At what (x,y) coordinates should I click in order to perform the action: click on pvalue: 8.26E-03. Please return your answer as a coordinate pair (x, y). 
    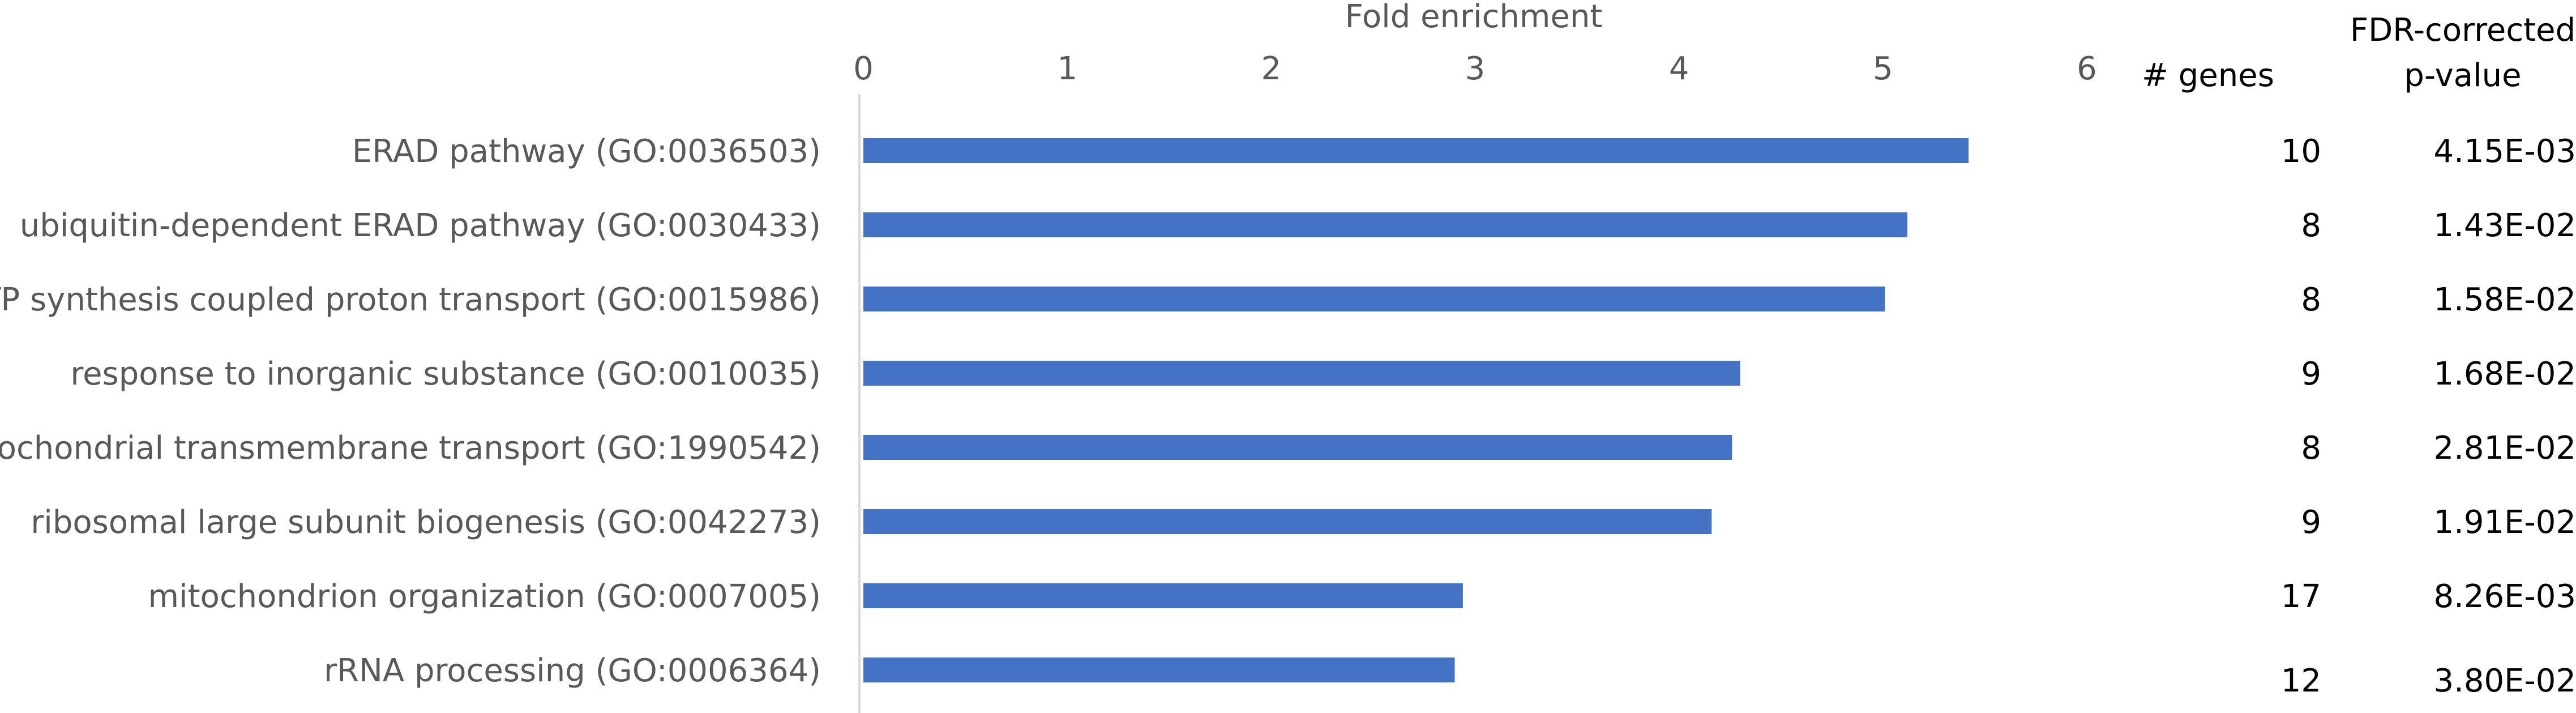
    Looking at the image, I should click on (2504, 596).